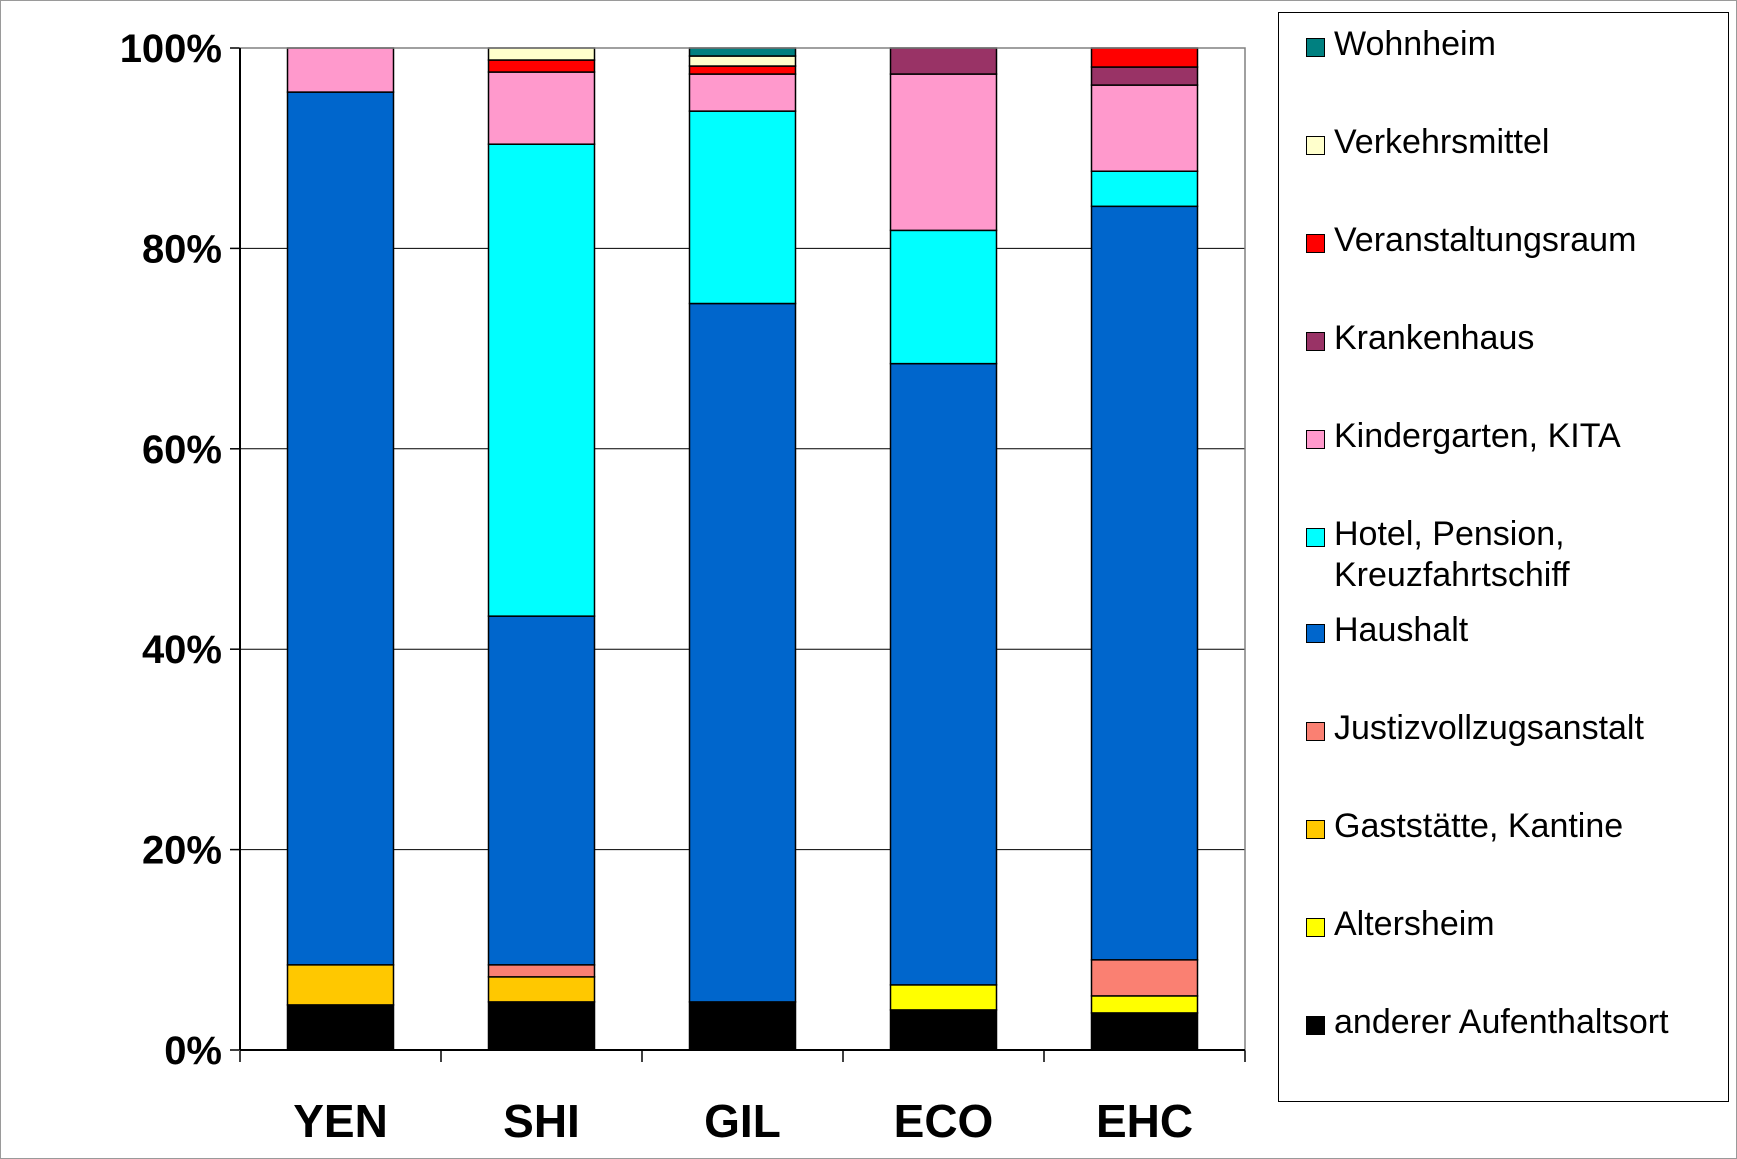 The width and height of the screenshot is (1737, 1159). What do you see at coordinates (1452, 554) in the screenshot?
I see `legend-label: Hotel, Pension, Kreuzfahrtschiff` at bounding box center [1452, 554].